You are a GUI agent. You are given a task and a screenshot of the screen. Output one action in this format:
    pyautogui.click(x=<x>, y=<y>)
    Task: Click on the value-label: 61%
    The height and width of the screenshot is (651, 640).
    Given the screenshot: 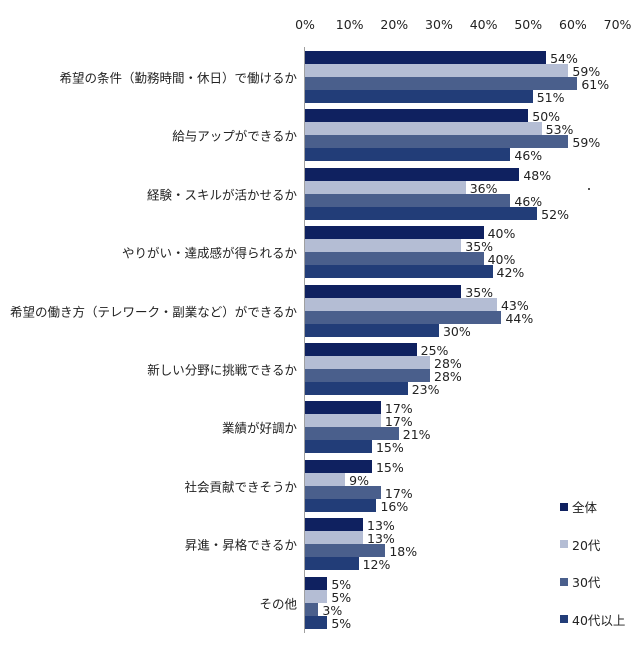 What is the action you would take?
    pyautogui.click(x=595, y=84)
    